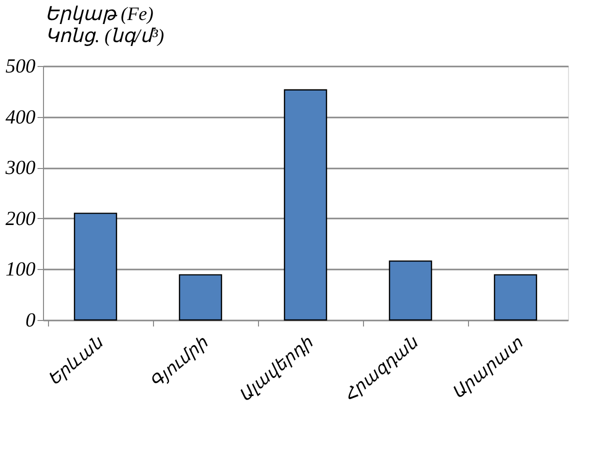 The width and height of the screenshot is (609, 474). Describe the element at coordinates (99, 14) in the screenshot. I see `chart-title: Երկաթ (Fe)` at that location.